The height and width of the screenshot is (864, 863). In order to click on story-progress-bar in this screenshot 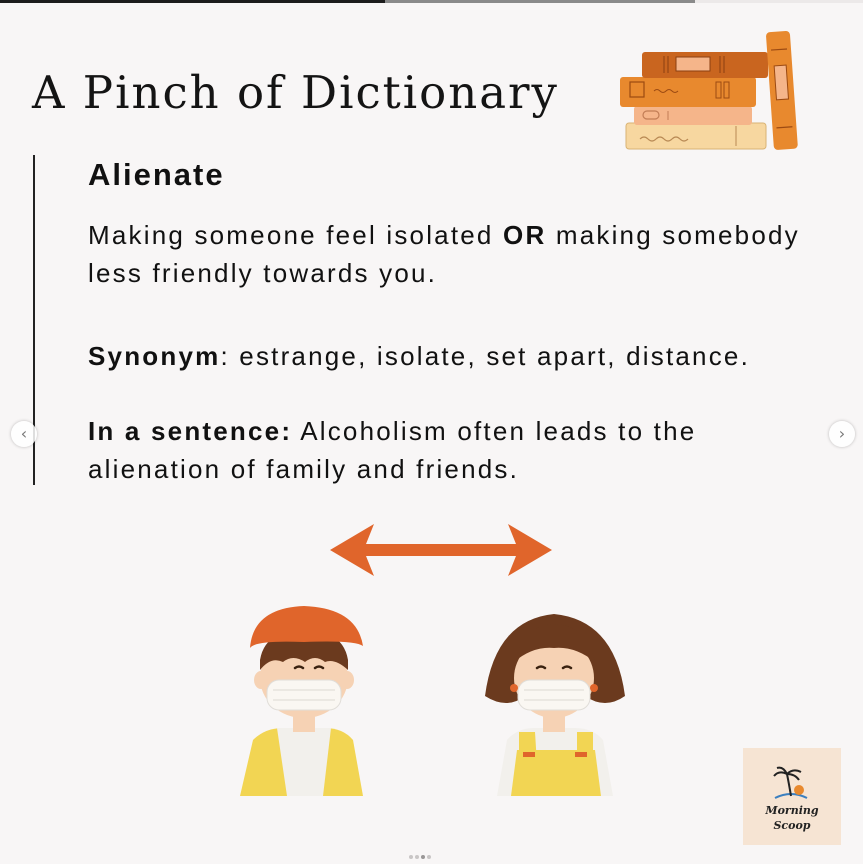, I will do `click(431, 1)`.